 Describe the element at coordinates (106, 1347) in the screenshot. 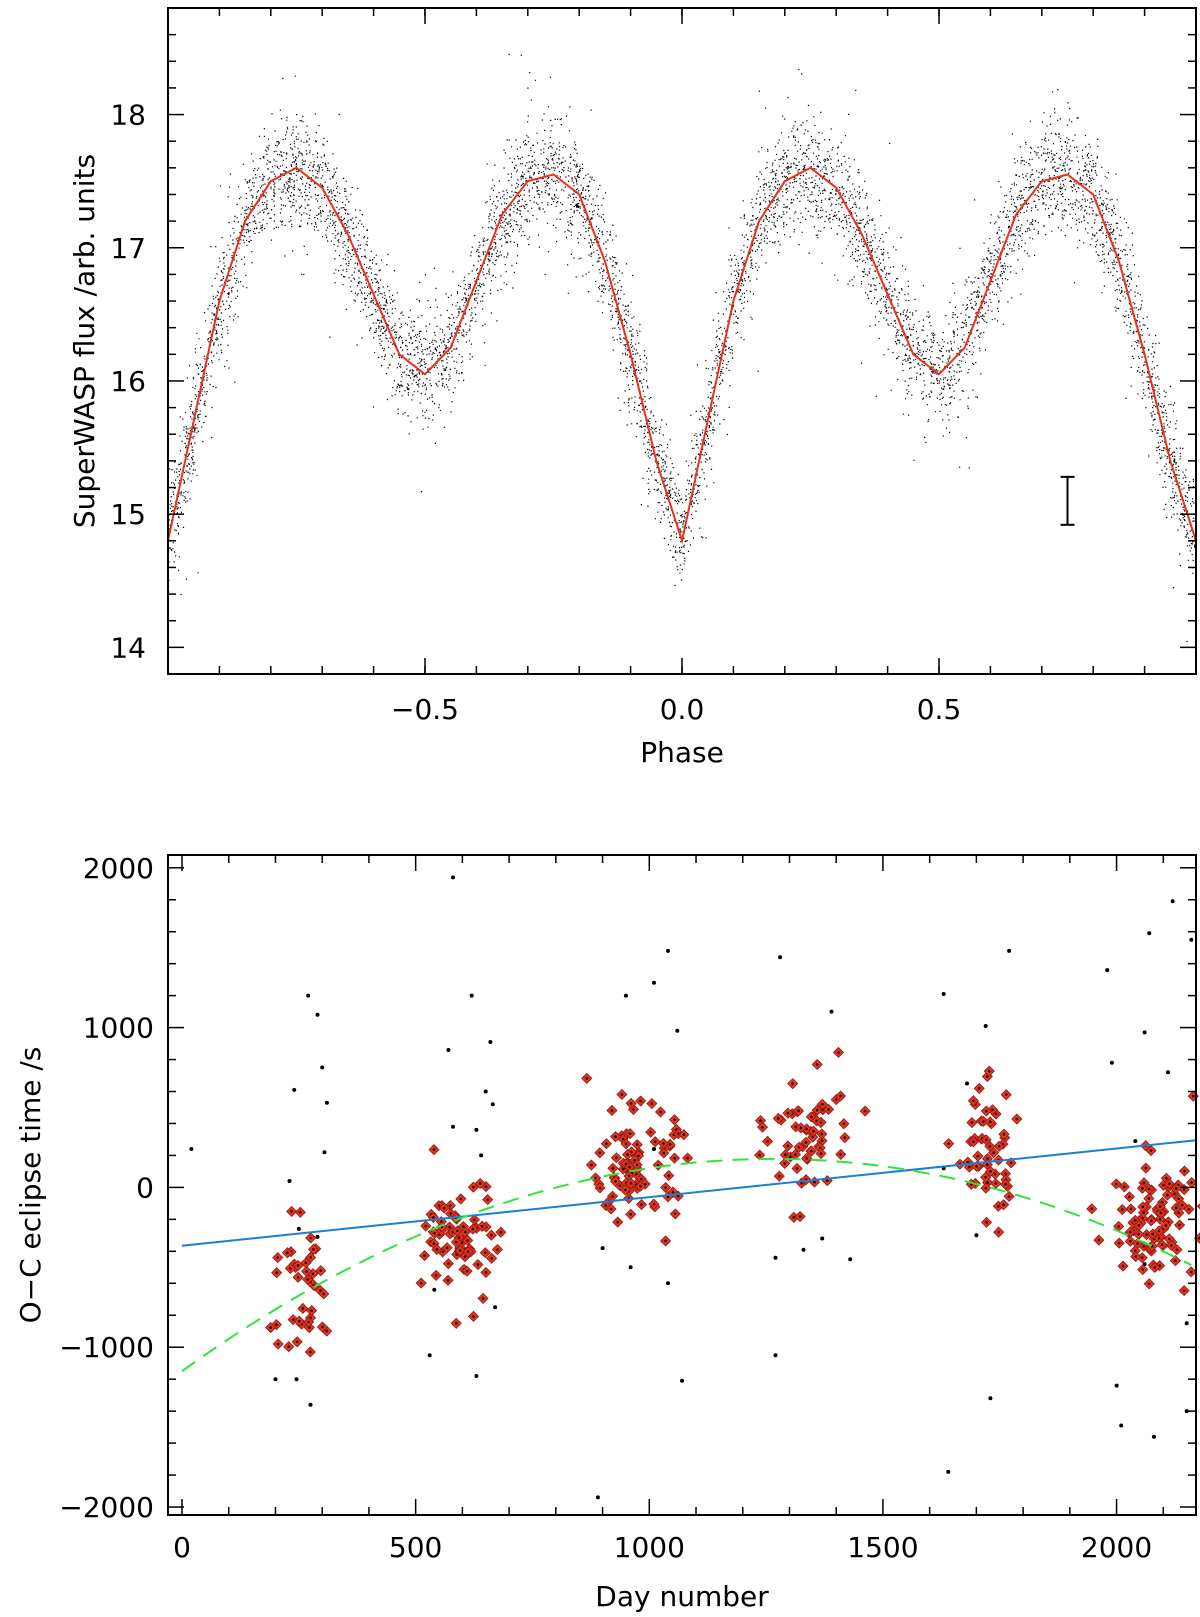

I see `y-tick-label: −1000` at that location.